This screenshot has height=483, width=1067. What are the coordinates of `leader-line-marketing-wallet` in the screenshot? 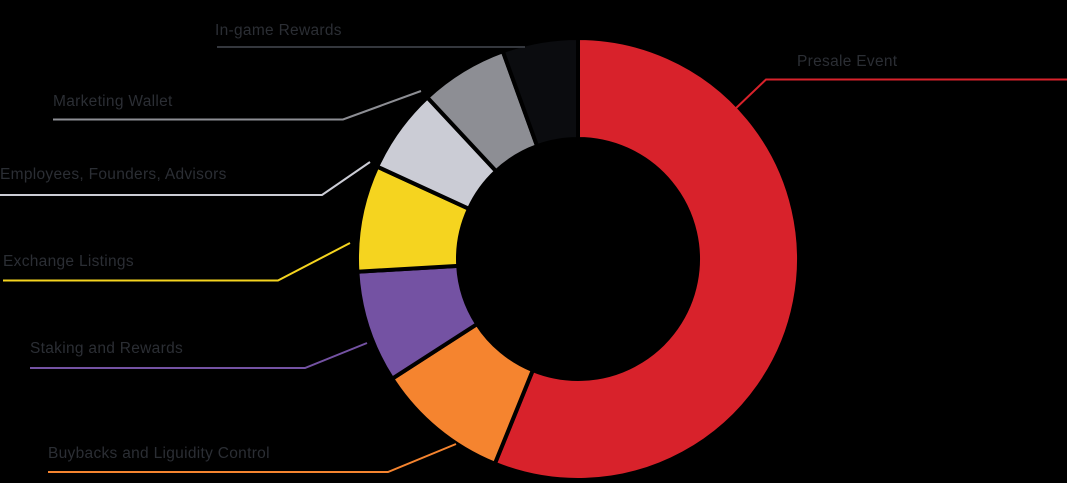 It's located at (237, 105).